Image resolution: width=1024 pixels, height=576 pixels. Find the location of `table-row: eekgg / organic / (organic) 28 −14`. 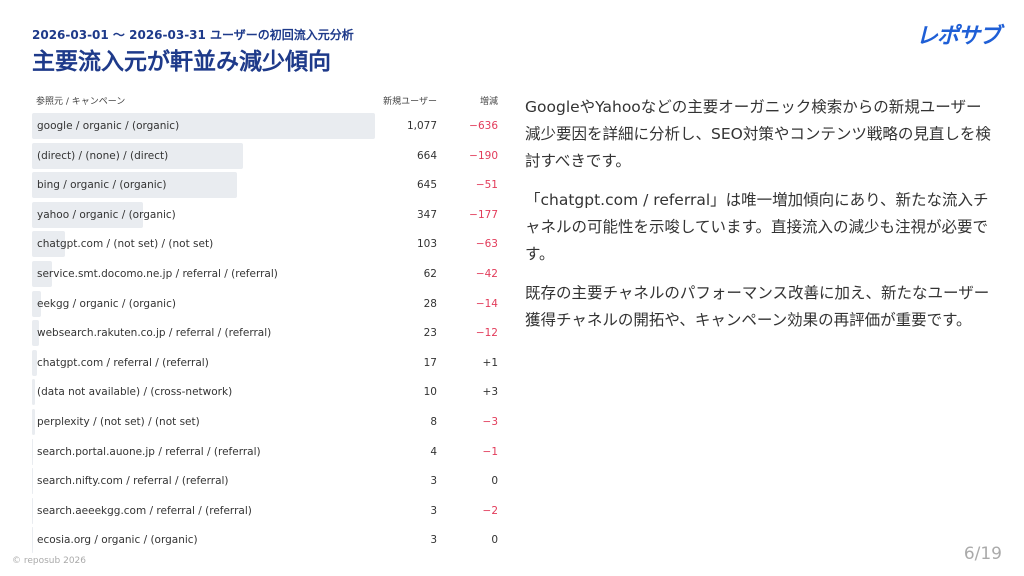

table-row: eekgg / organic / (organic) 28 −14 is located at coordinates (267, 303).